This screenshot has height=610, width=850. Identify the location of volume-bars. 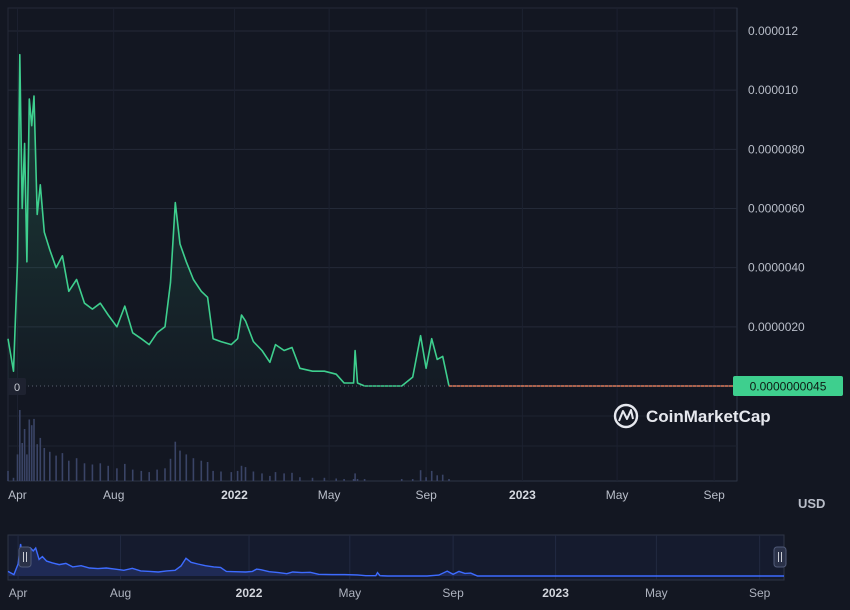
(228, 446).